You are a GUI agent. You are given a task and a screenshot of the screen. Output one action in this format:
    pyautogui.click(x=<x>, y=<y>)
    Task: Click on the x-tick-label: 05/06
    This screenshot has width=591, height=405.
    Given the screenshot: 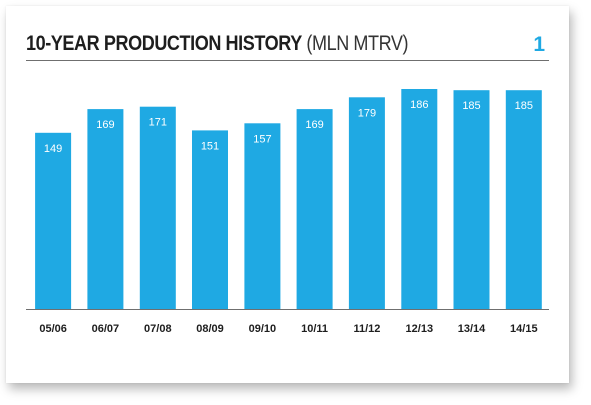 What is the action you would take?
    pyautogui.click(x=53, y=329)
    